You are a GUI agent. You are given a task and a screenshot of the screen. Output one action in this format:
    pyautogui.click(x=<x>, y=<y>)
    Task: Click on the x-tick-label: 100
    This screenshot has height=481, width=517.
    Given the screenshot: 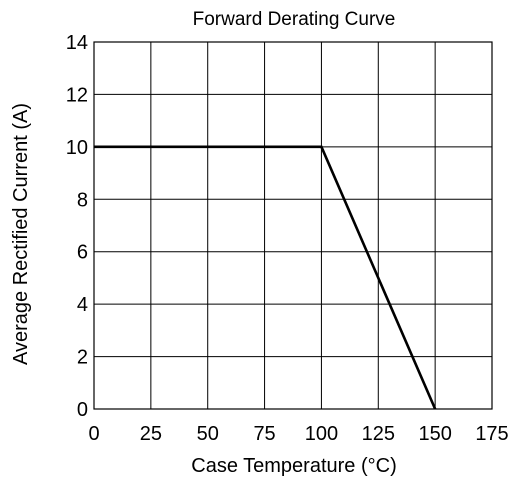 What is the action you would take?
    pyautogui.click(x=321, y=434)
    